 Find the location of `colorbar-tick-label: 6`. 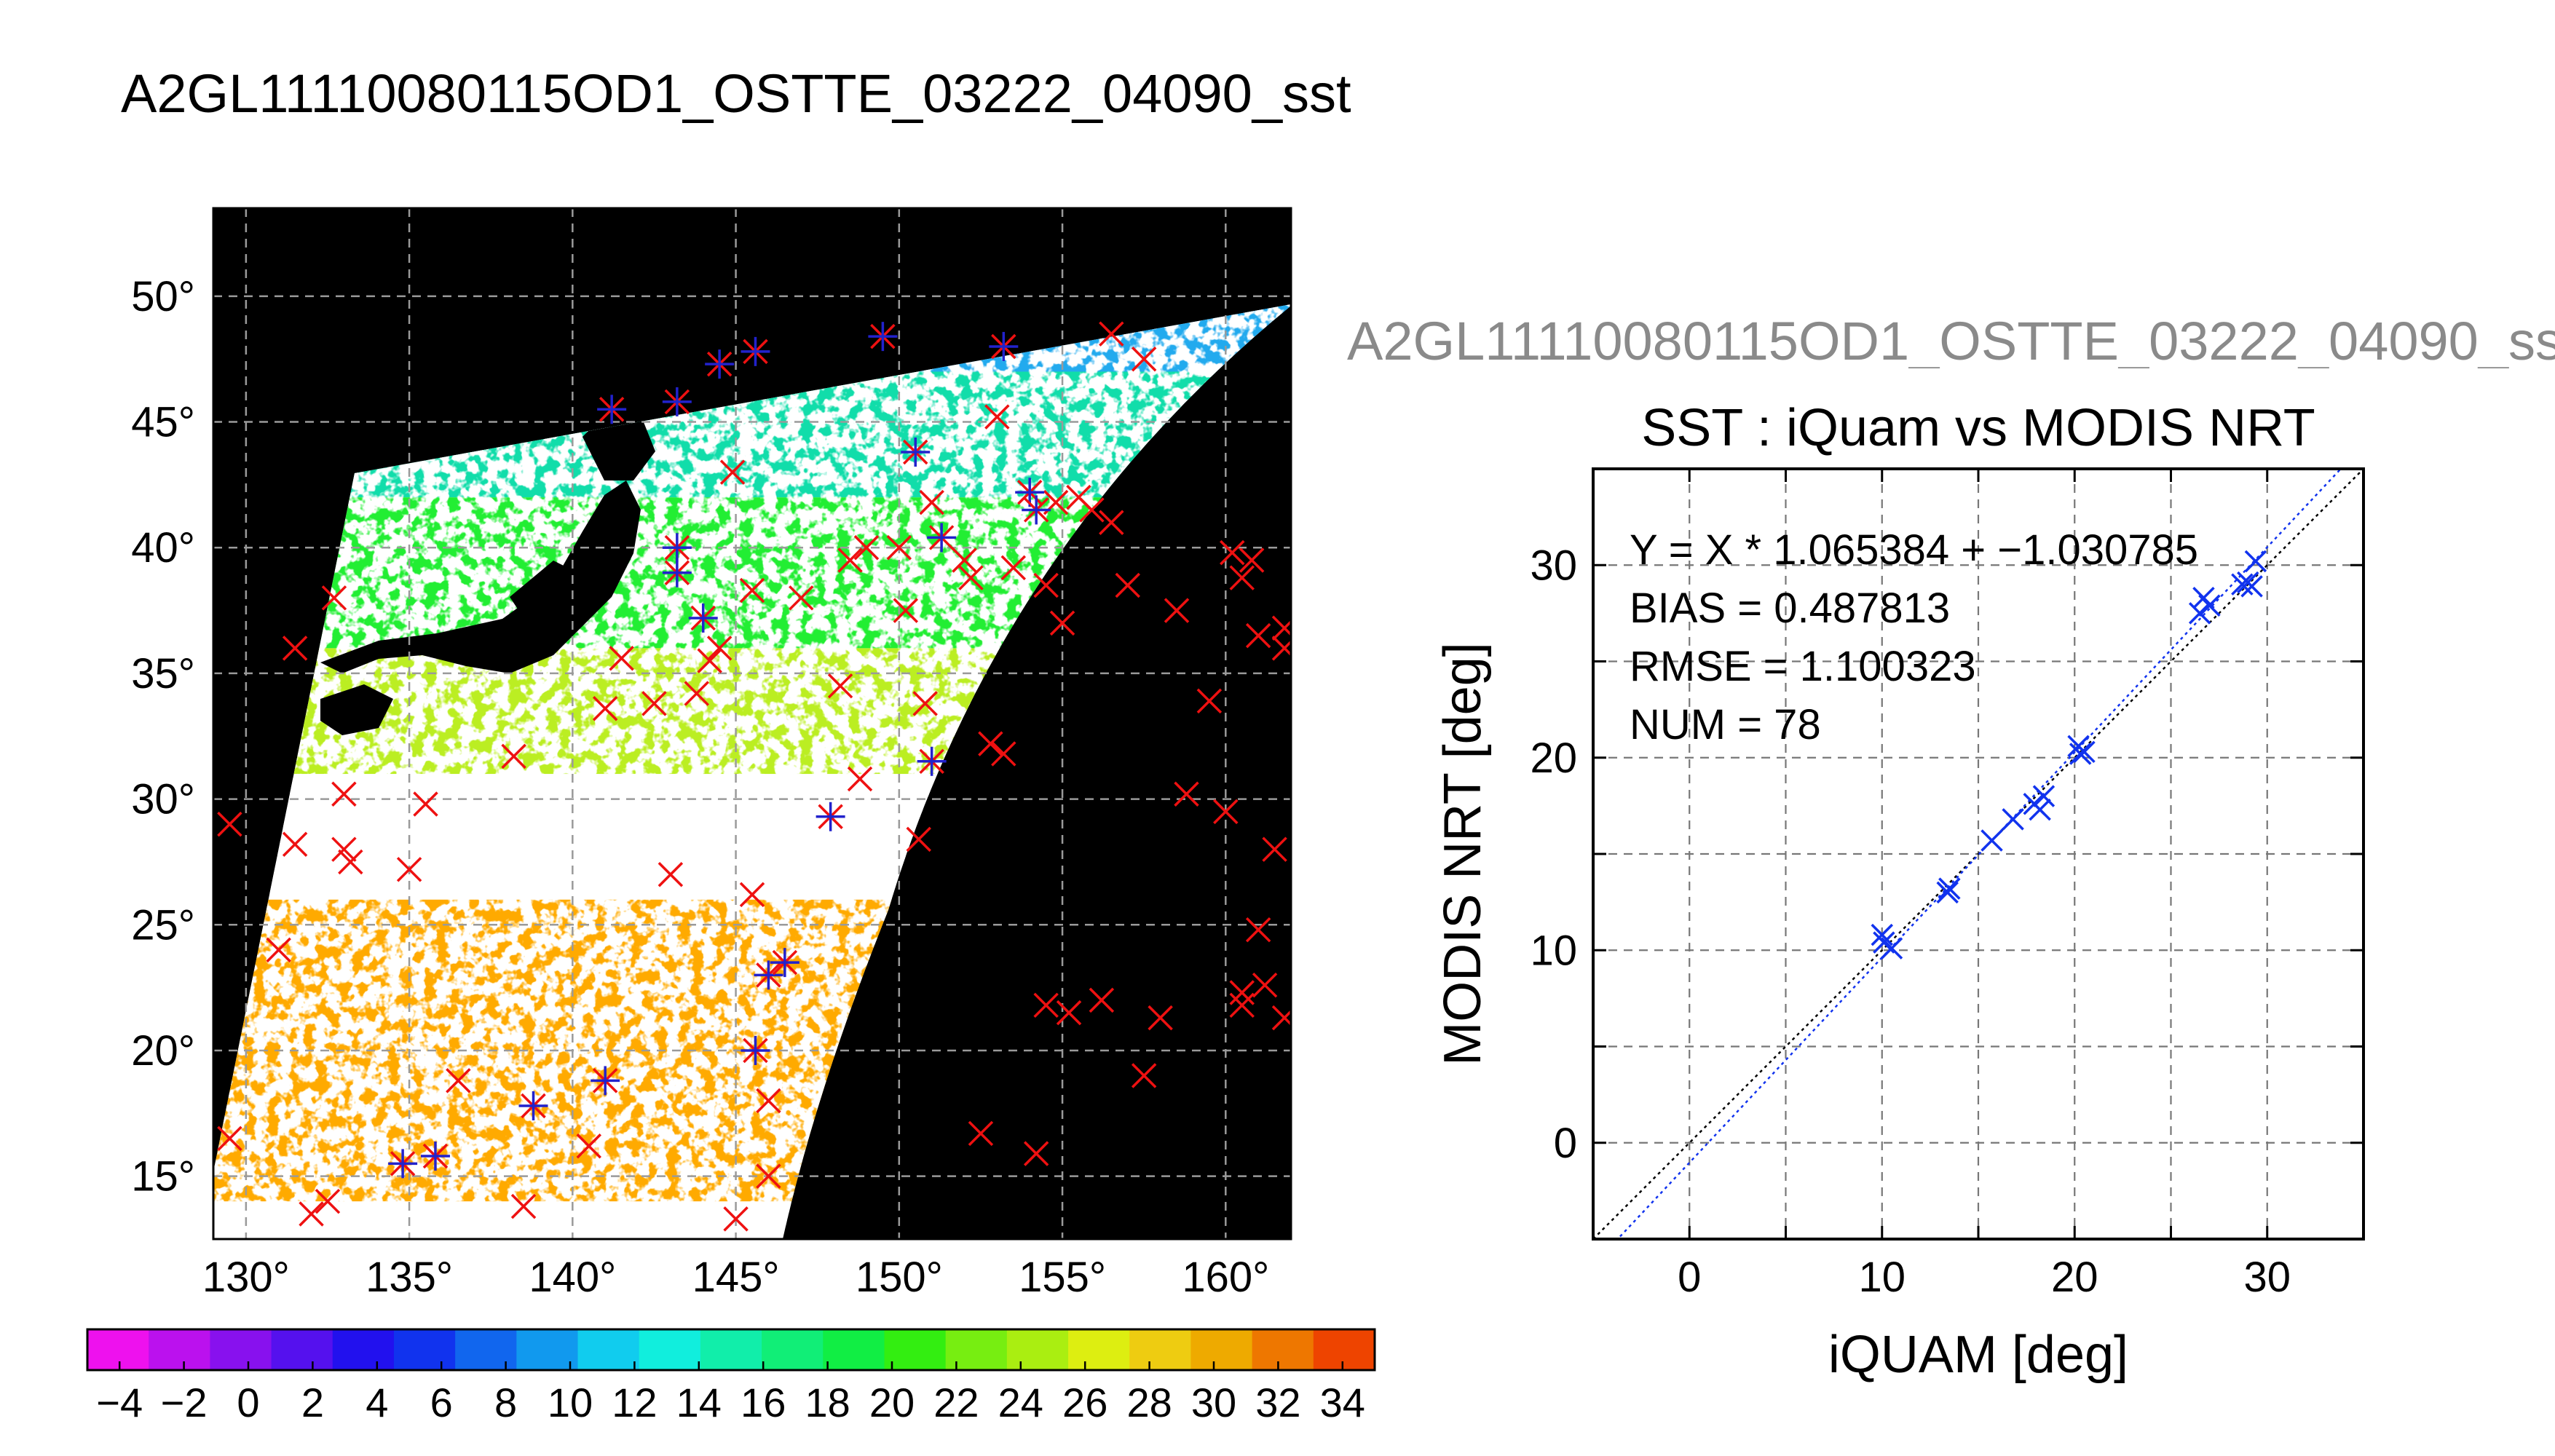

colorbar-tick-label: 6 is located at coordinates (441, 1402).